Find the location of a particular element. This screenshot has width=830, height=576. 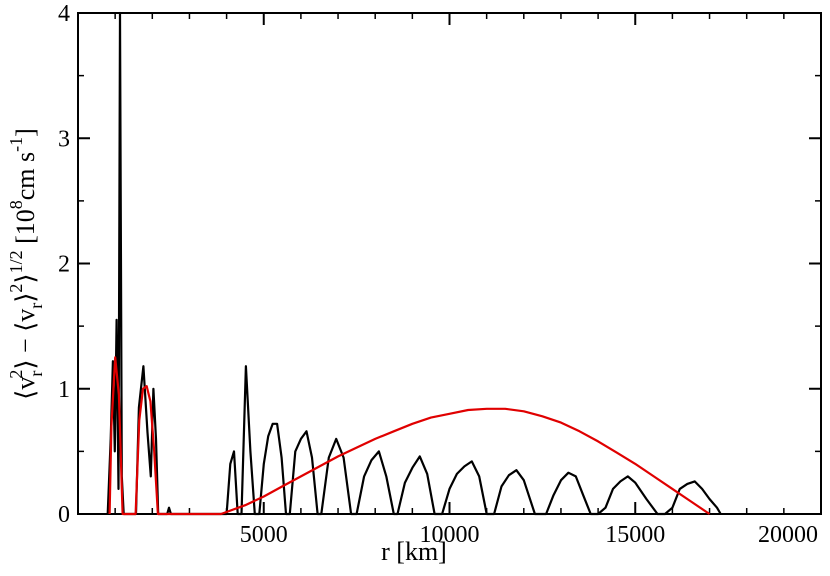

y-axis-label: ⟨vr2⟩ − ⟨vr⟩2⟩1/2 [108cm s-1] is located at coordinates (26, 264).